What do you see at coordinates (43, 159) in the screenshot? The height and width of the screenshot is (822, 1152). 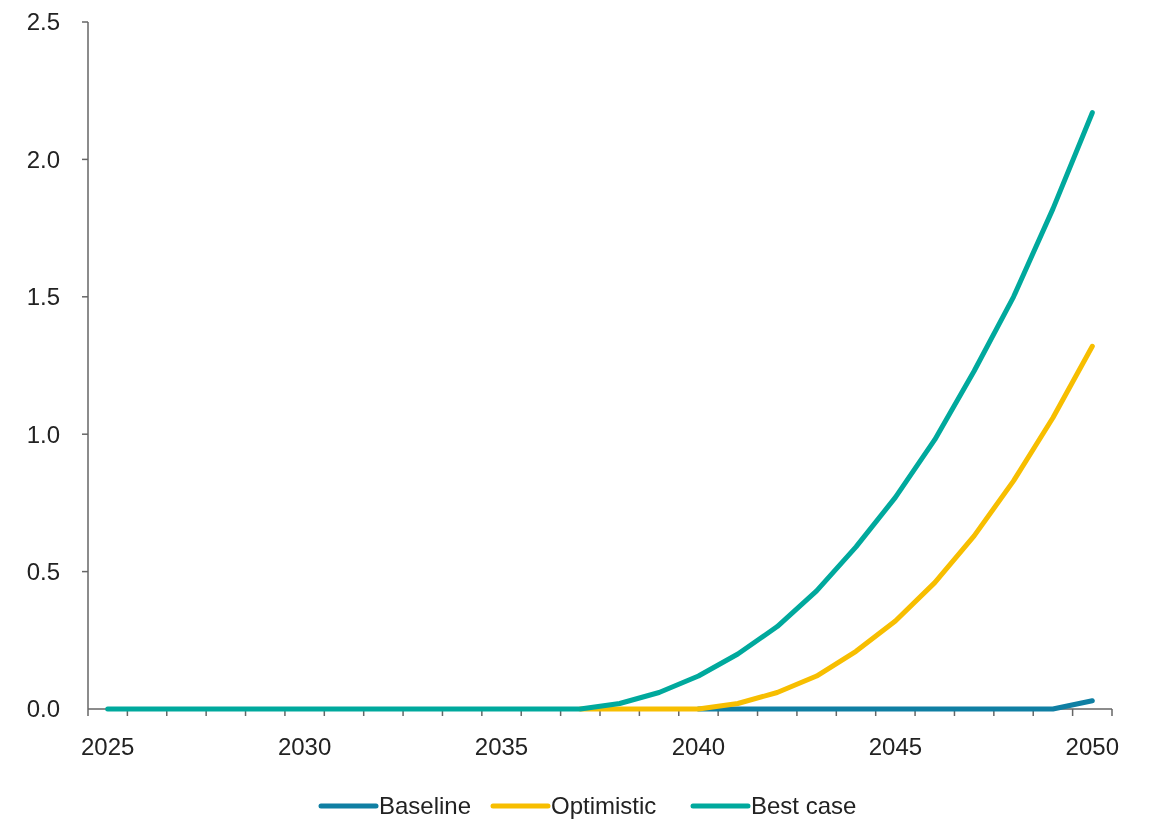 I see `y-tick-label: 2.0` at bounding box center [43, 159].